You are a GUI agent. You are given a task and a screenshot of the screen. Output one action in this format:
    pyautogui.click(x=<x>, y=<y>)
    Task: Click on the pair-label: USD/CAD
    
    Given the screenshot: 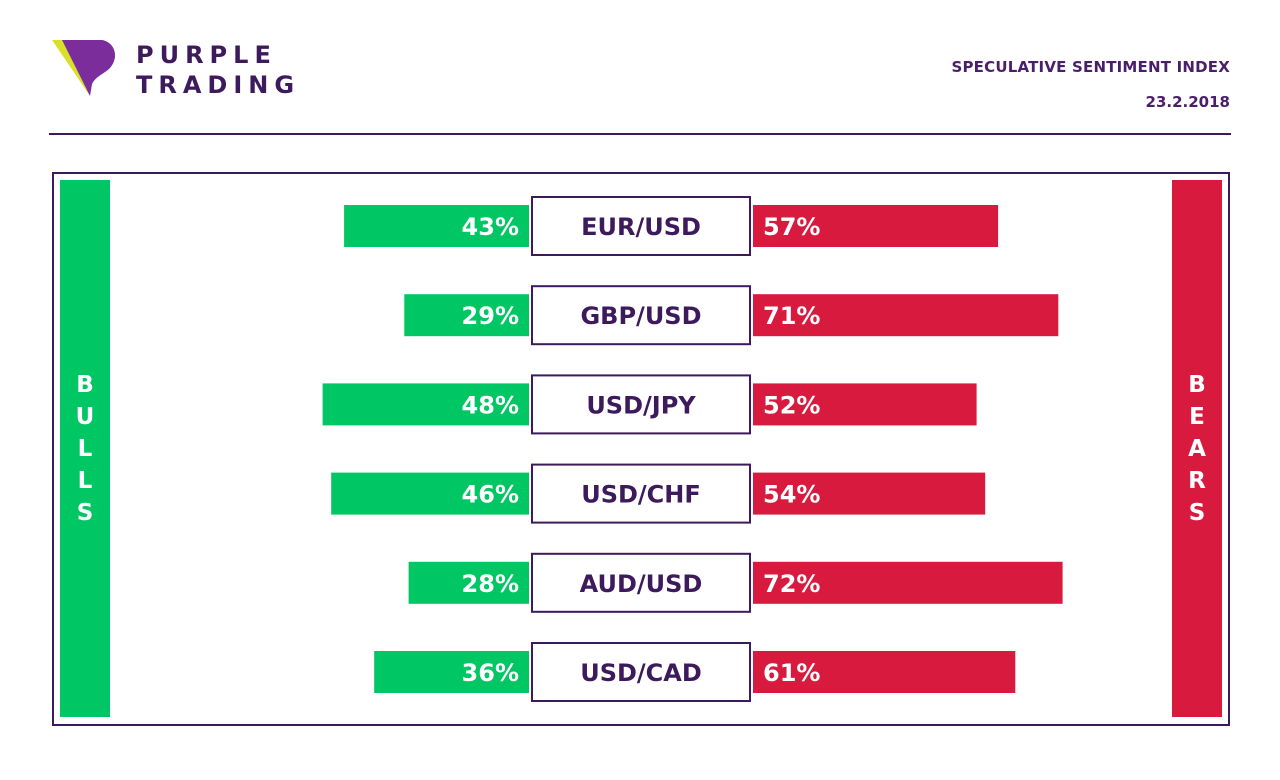 What is the action you would take?
    pyautogui.click(x=641, y=673)
    